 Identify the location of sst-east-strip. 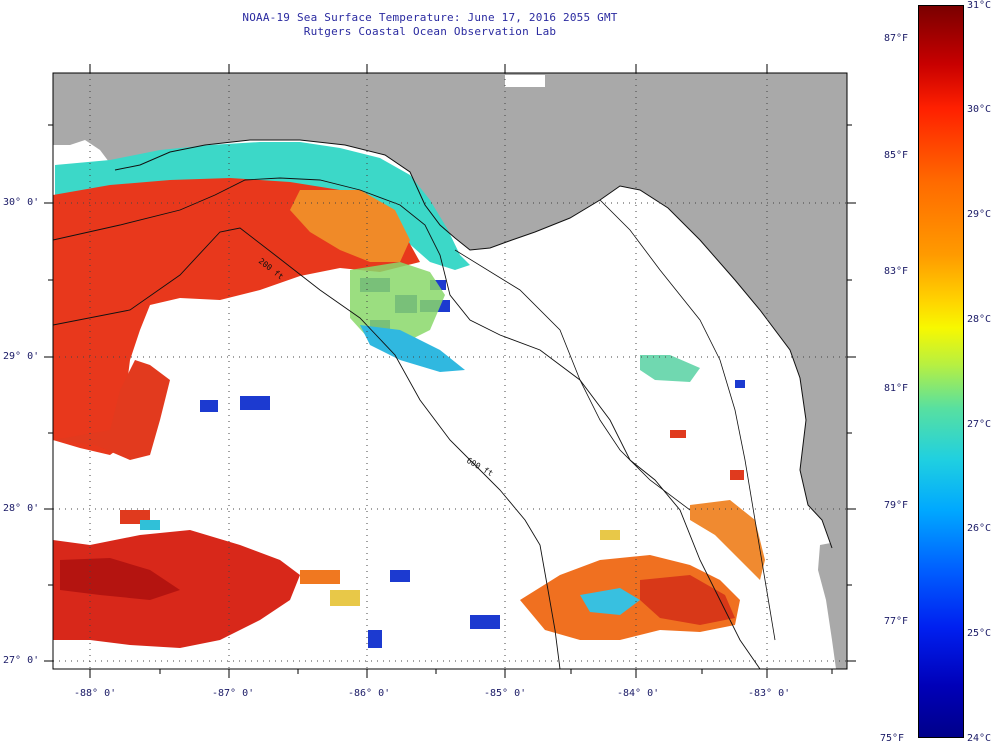
(727, 540).